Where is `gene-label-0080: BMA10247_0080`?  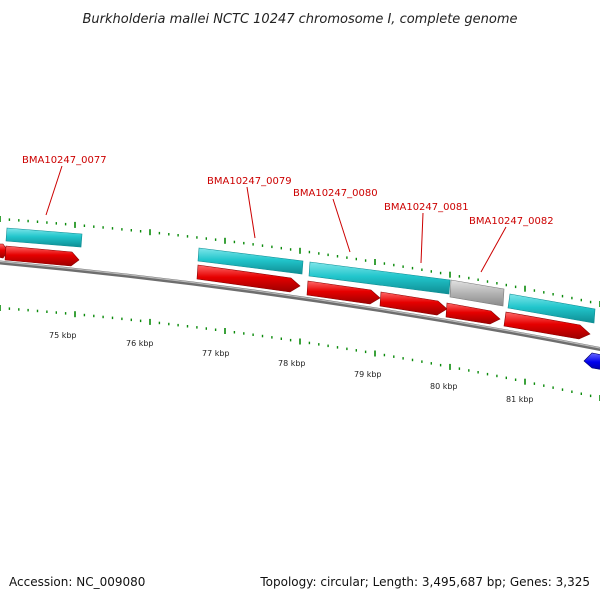 gene-label-0080: BMA10247_0080 is located at coordinates (335, 193).